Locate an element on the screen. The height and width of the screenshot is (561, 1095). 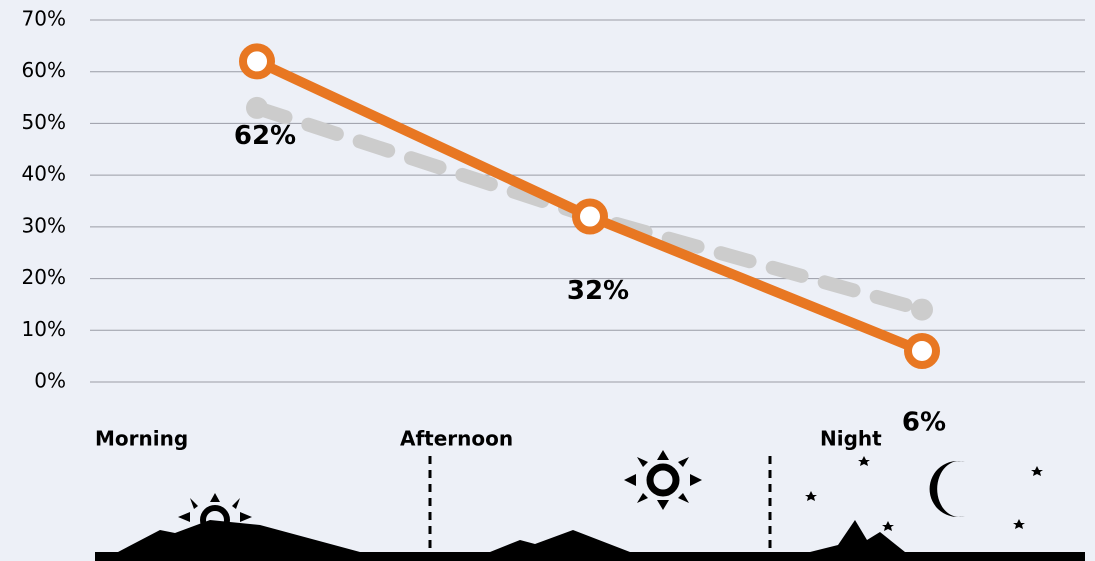
ground is located at coordinates (590, 540).